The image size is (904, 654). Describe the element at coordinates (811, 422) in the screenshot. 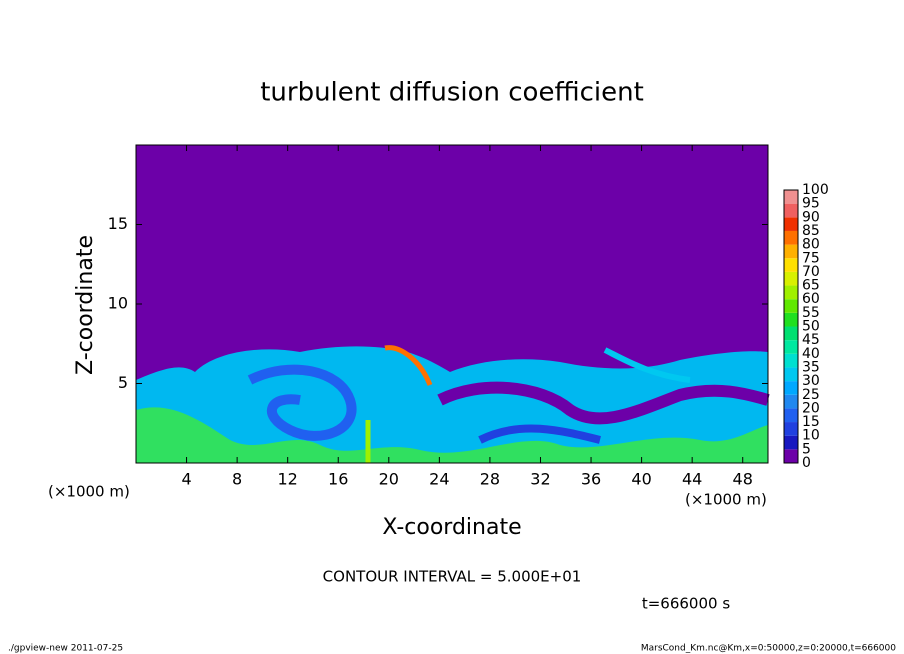

I see `colorbar-label: 15` at that location.